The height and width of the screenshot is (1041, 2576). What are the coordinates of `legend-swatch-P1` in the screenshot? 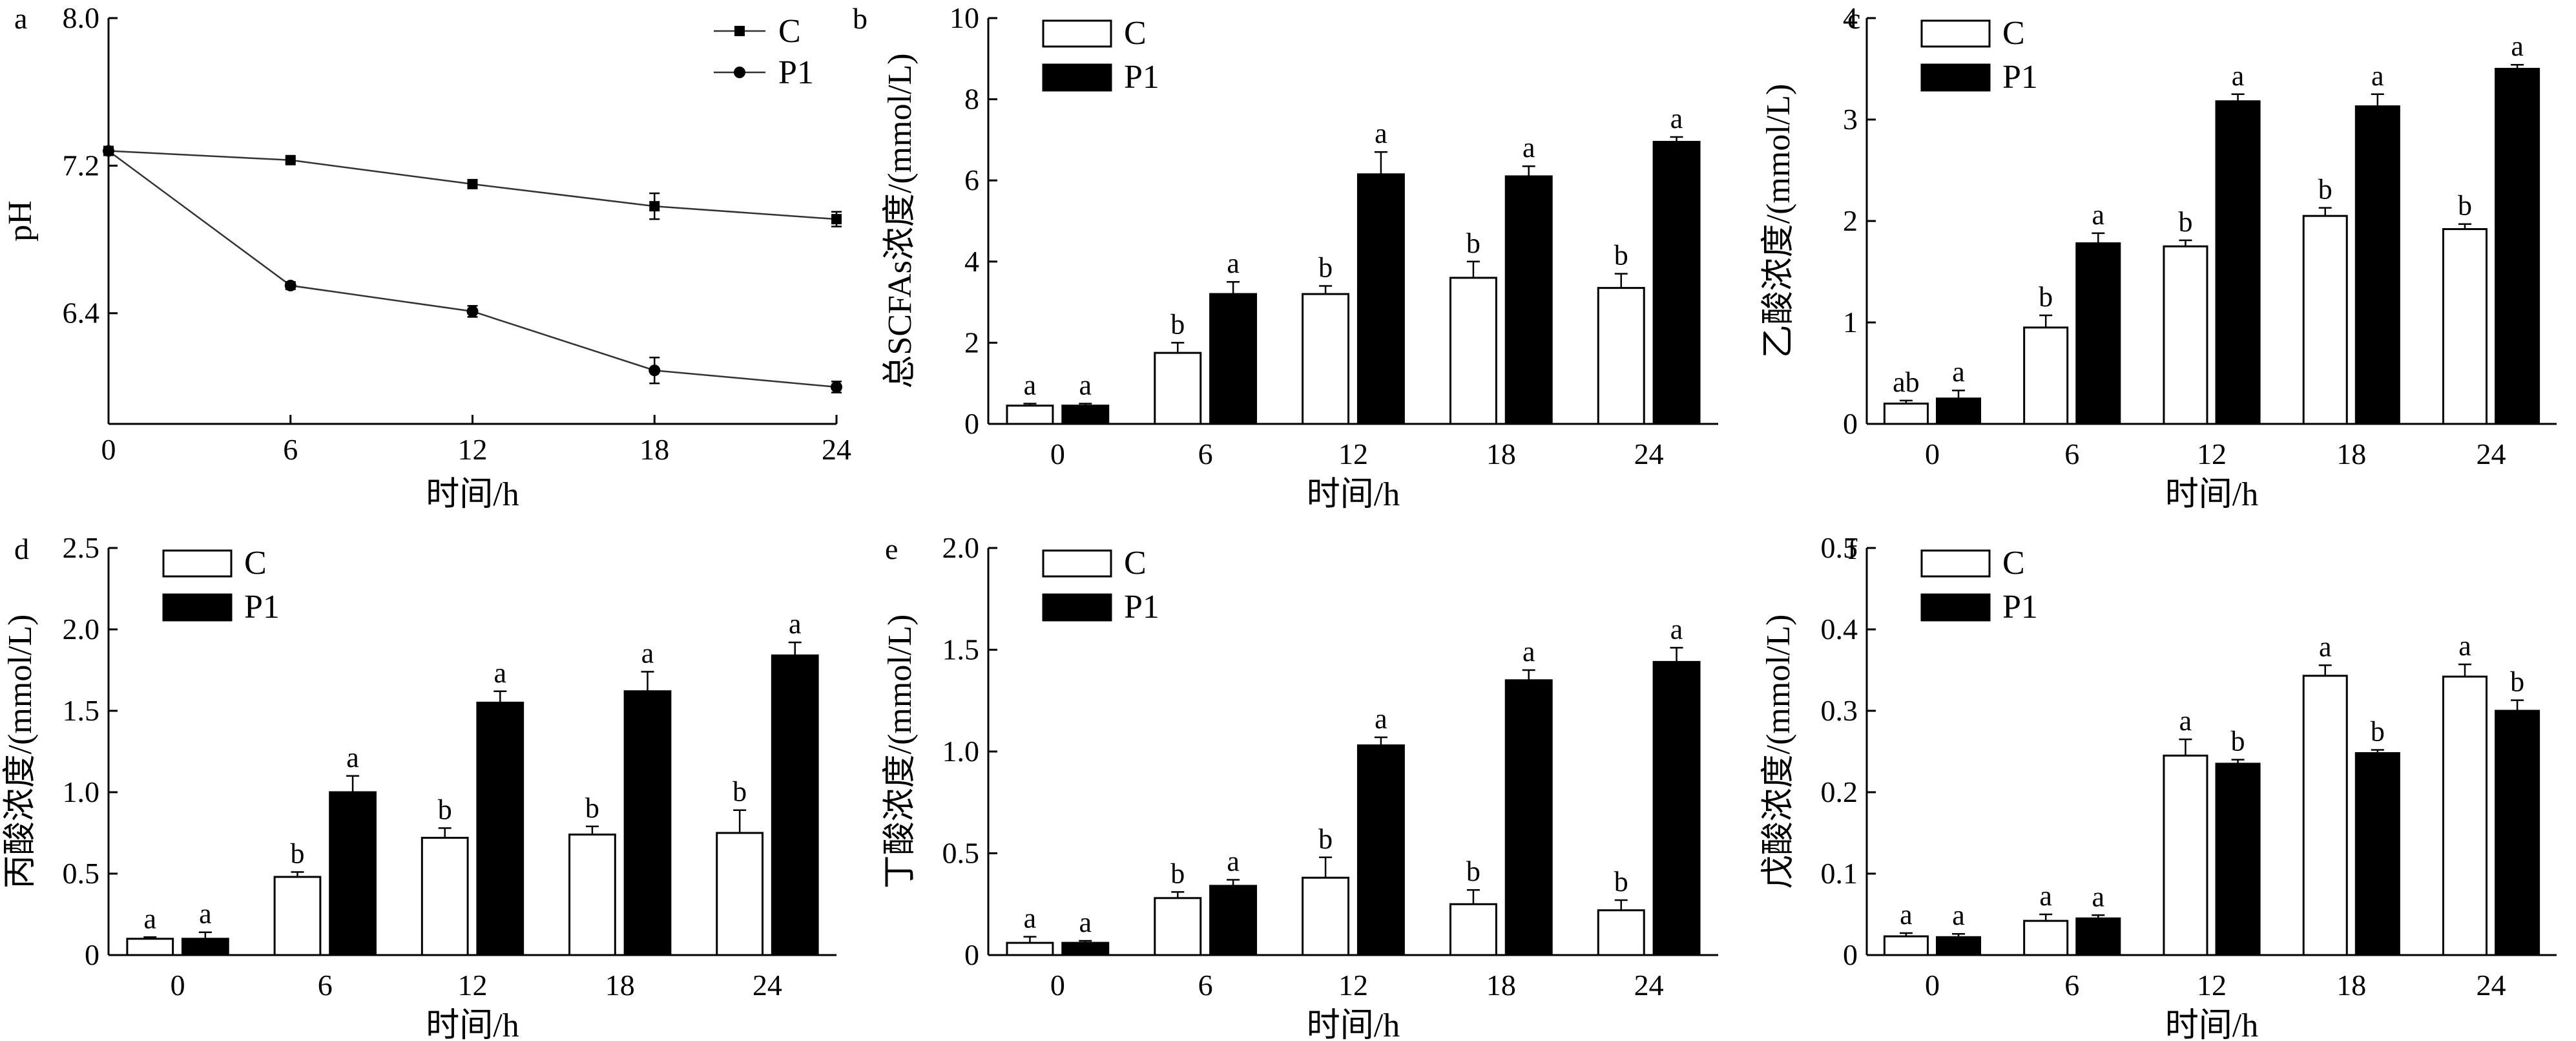 It's located at (1077, 607).